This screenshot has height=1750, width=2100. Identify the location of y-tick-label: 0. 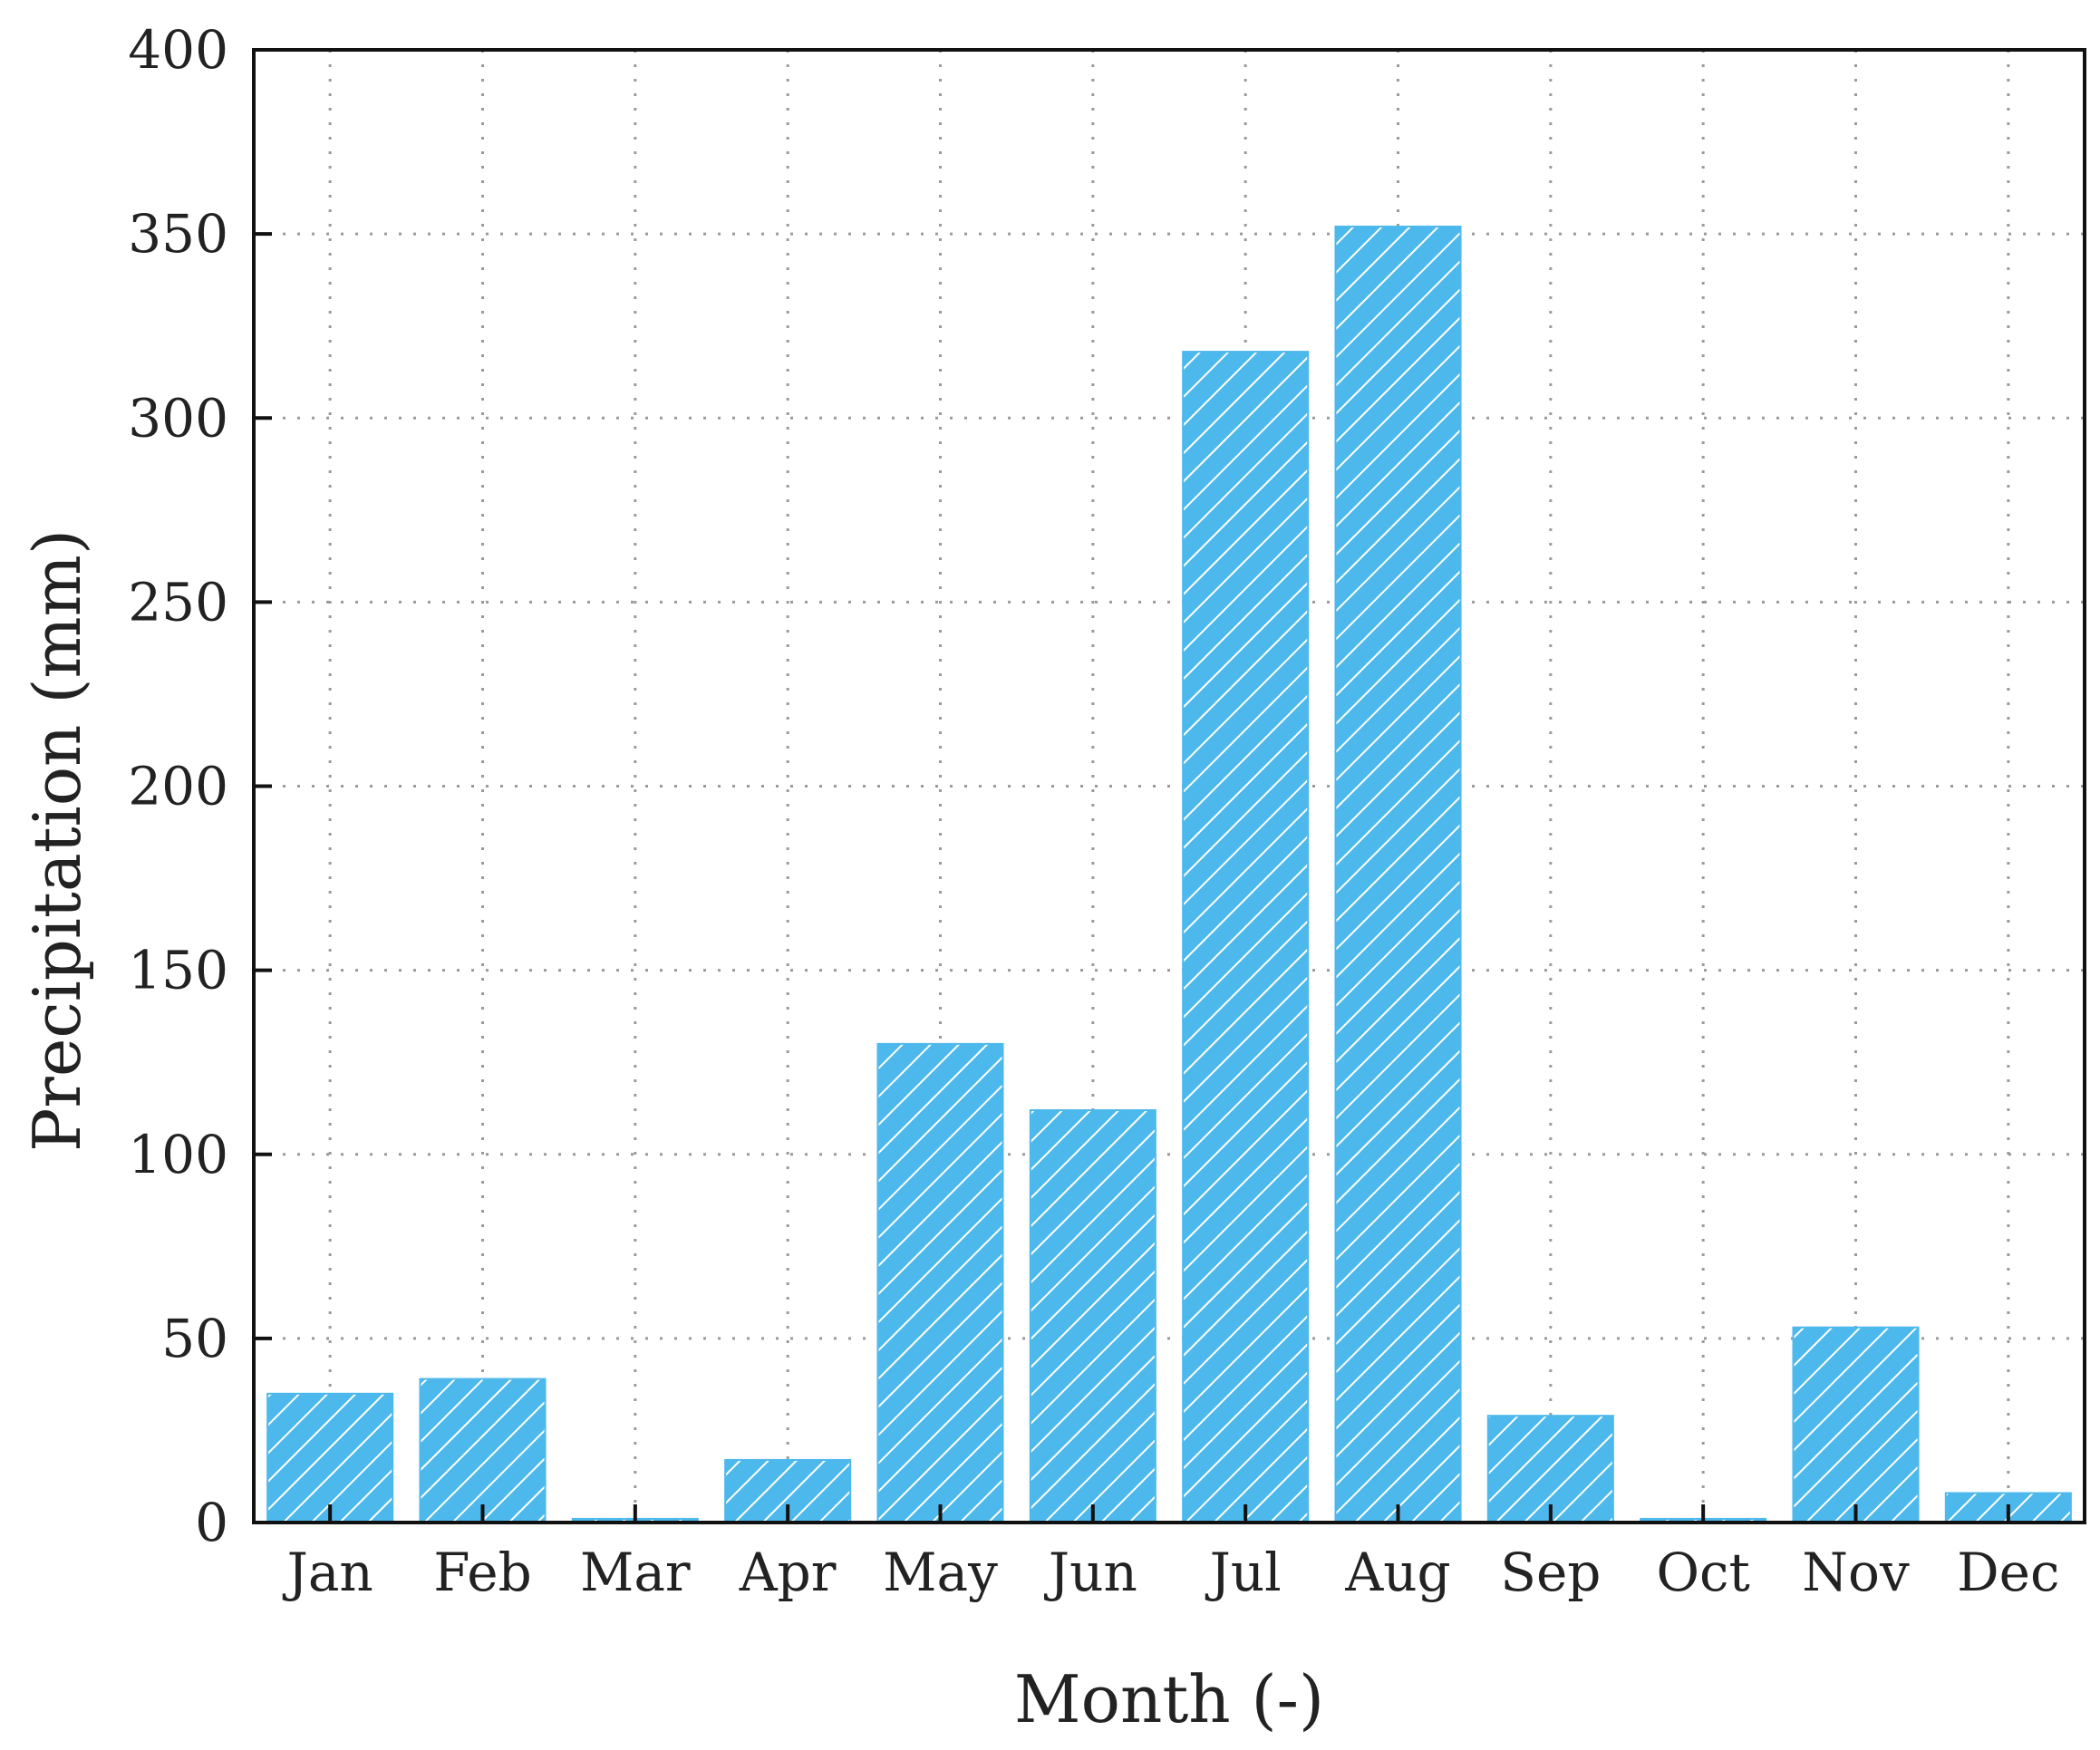
(211, 1522).